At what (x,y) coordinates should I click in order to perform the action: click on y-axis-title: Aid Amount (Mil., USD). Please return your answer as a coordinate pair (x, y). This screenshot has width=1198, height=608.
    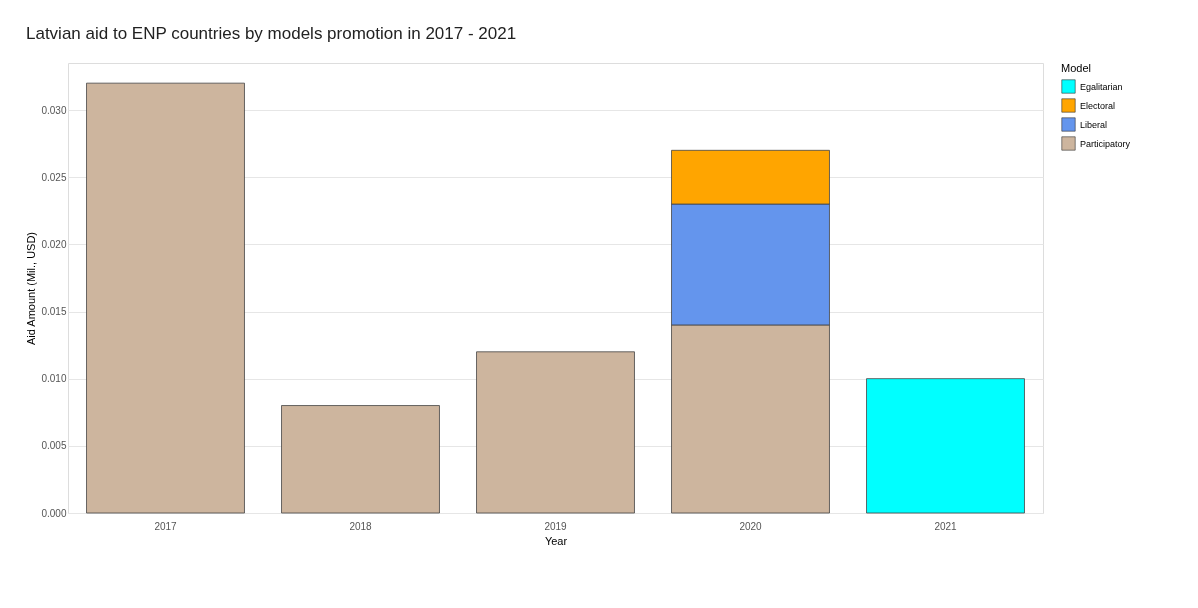
    Looking at the image, I should click on (31, 288).